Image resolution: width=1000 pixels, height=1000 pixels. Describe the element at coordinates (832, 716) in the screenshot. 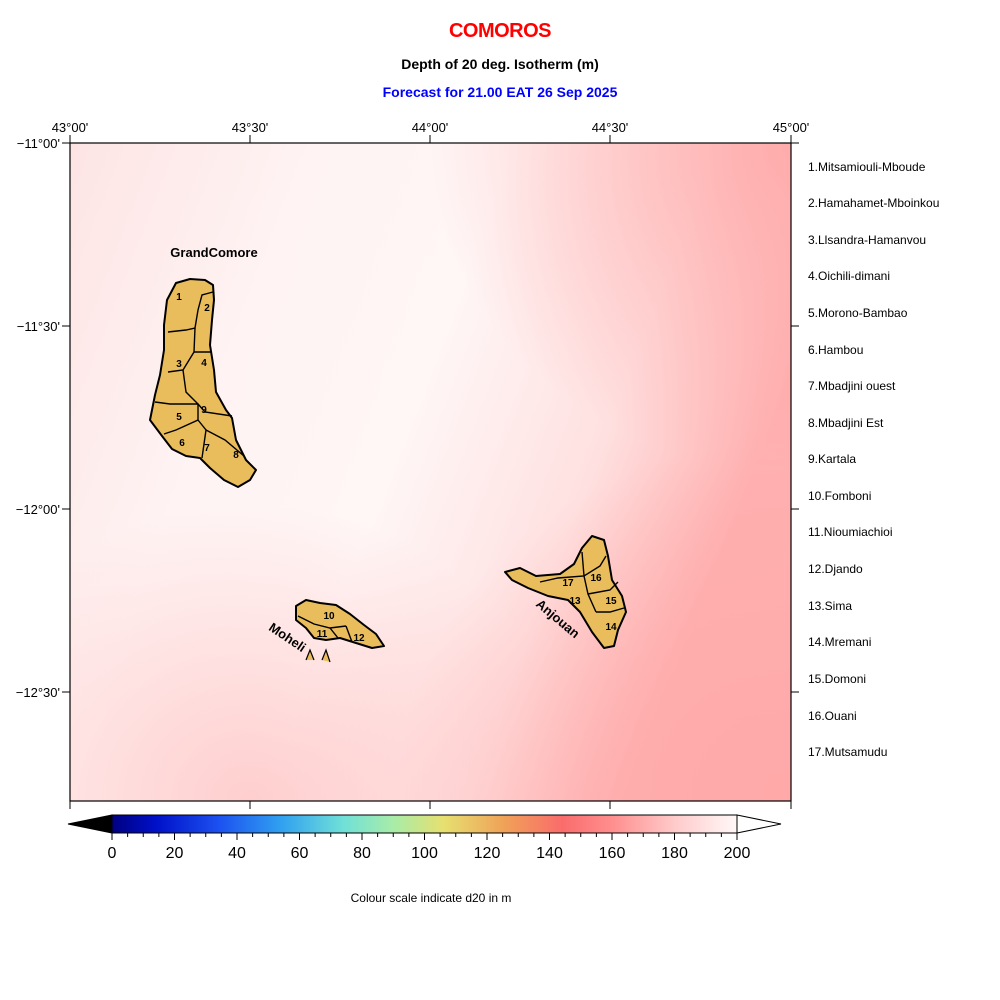

I see `legend-item: 16.Ouani` at that location.